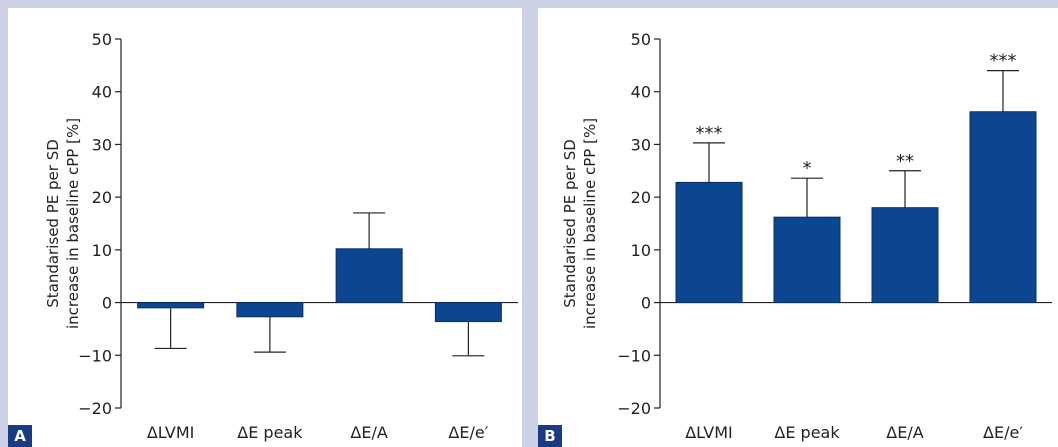  Describe the element at coordinates (550, 436) in the screenshot. I see `panel-b-label: B` at that location.